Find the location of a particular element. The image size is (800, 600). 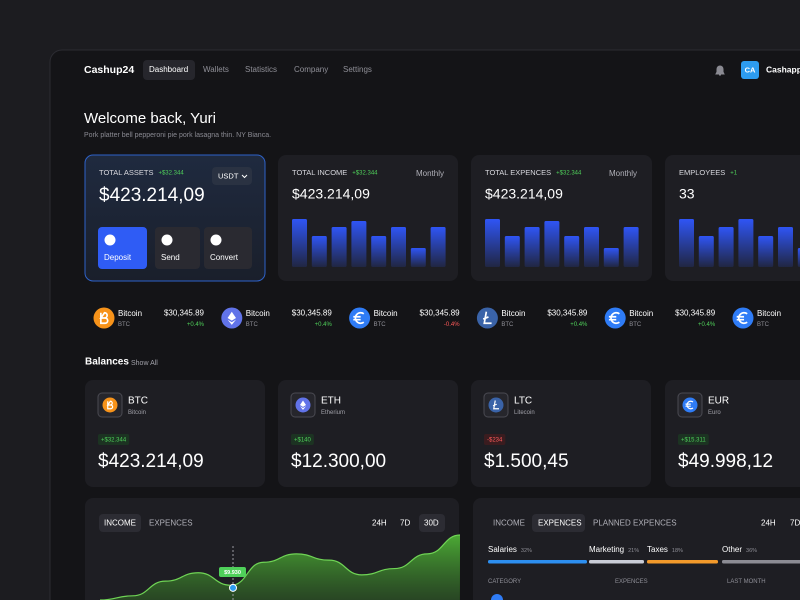

card-change: +1 is located at coordinates (734, 174).